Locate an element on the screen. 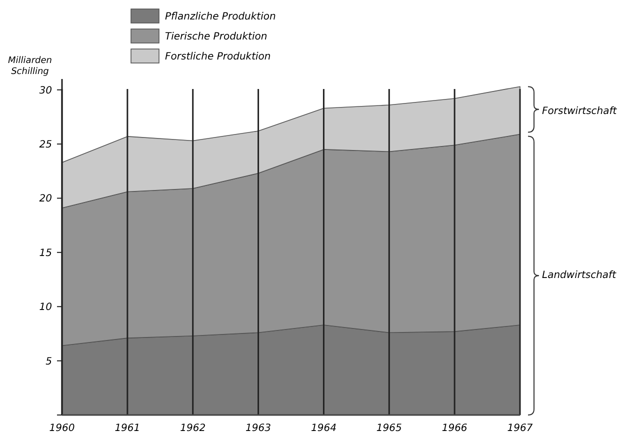 The width and height of the screenshot is (624, 436). x-tick-label: 1967 is located at coordinates (520, 428).